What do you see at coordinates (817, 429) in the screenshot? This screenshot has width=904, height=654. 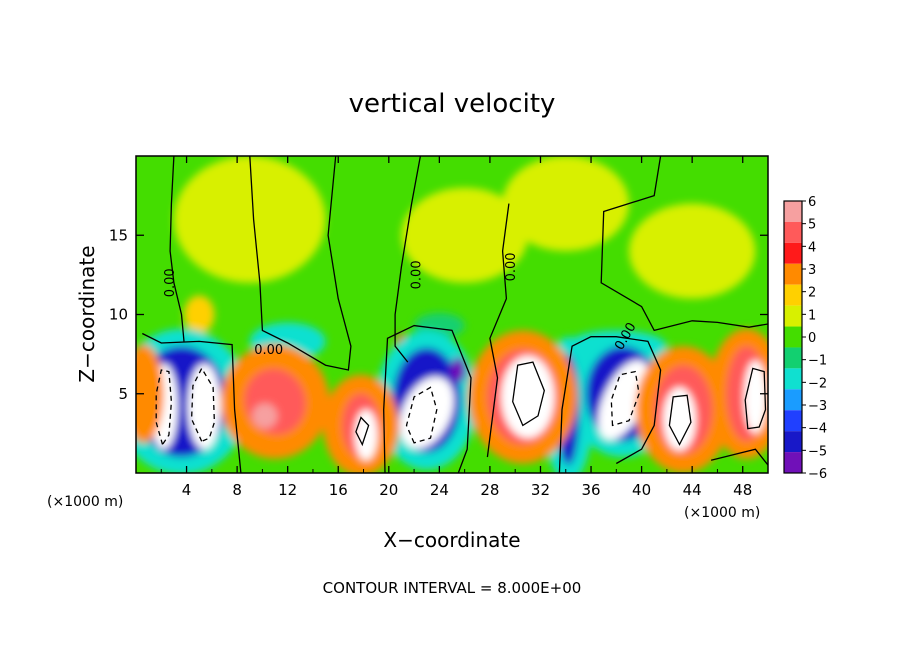 I see `colorbar-label: −4` at bounding box center [817, 429].